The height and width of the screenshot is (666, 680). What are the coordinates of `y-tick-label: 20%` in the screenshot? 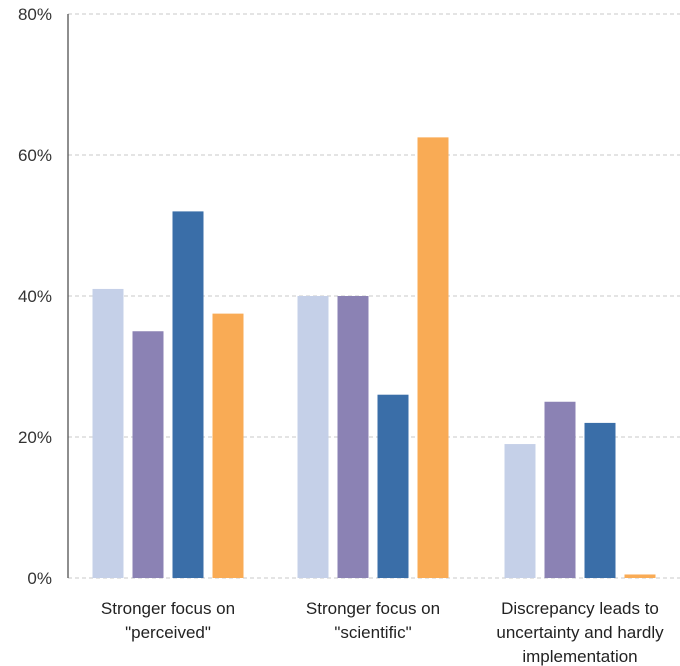 It's located at (35, 437).